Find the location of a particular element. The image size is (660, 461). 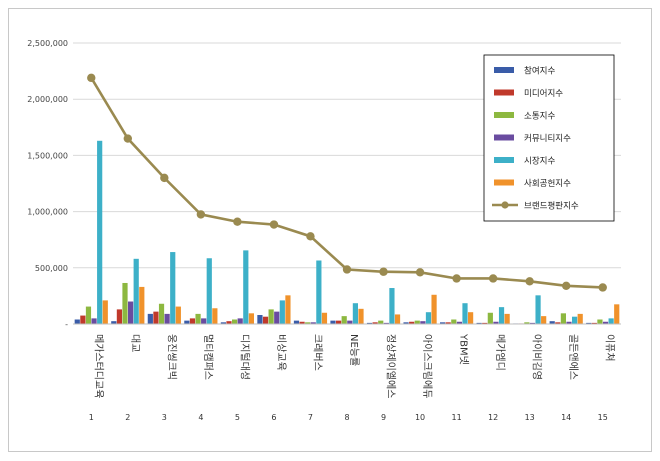

x-tick-label: 정상제이엘에스 is located at coordinates (391, 366).